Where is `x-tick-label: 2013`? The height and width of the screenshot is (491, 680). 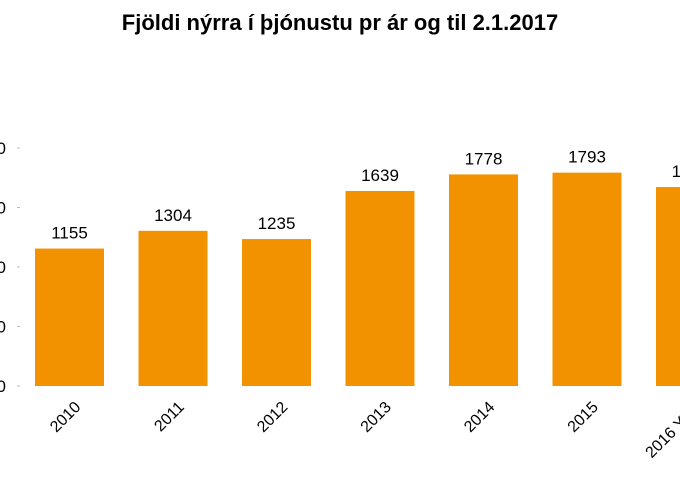
x-tick-label: 2013 is located at coordinates (376, 417).